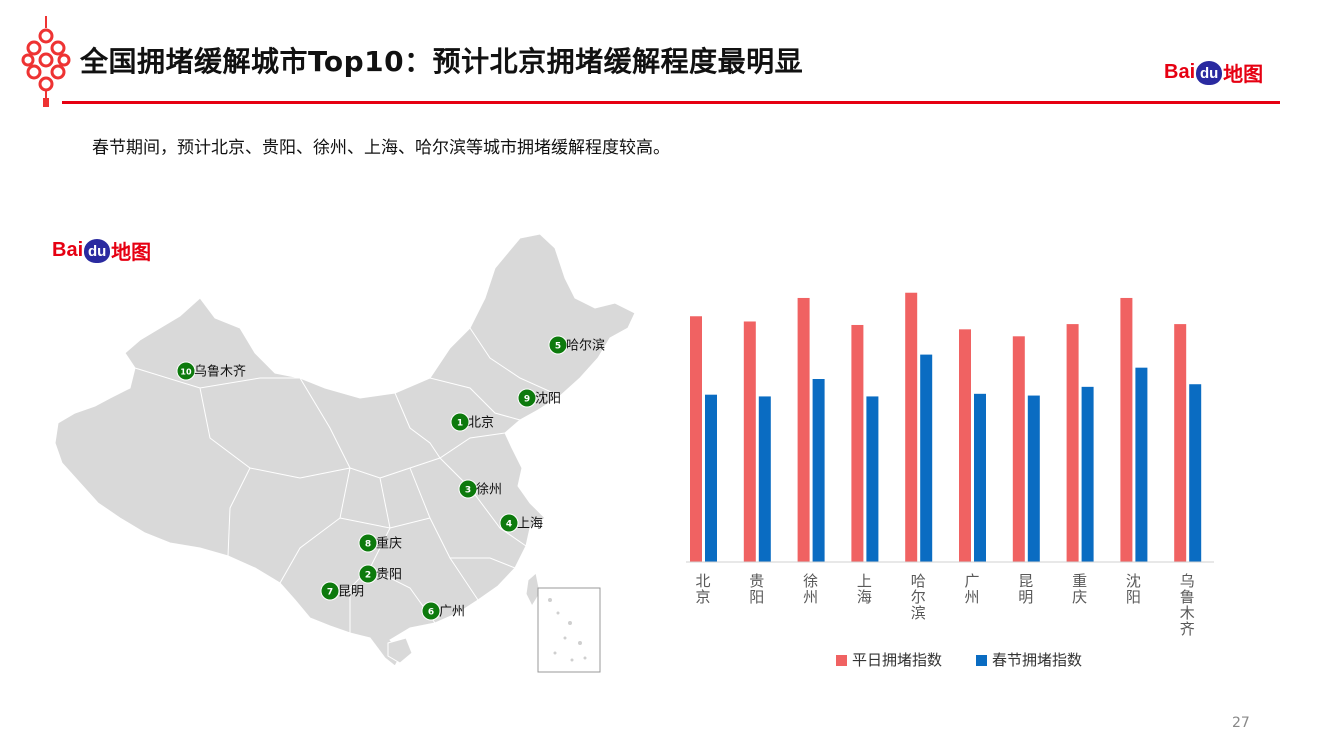 This screenshot has height=743, width=1334. I want to click on marker-rank: 3, so click(468, 491).